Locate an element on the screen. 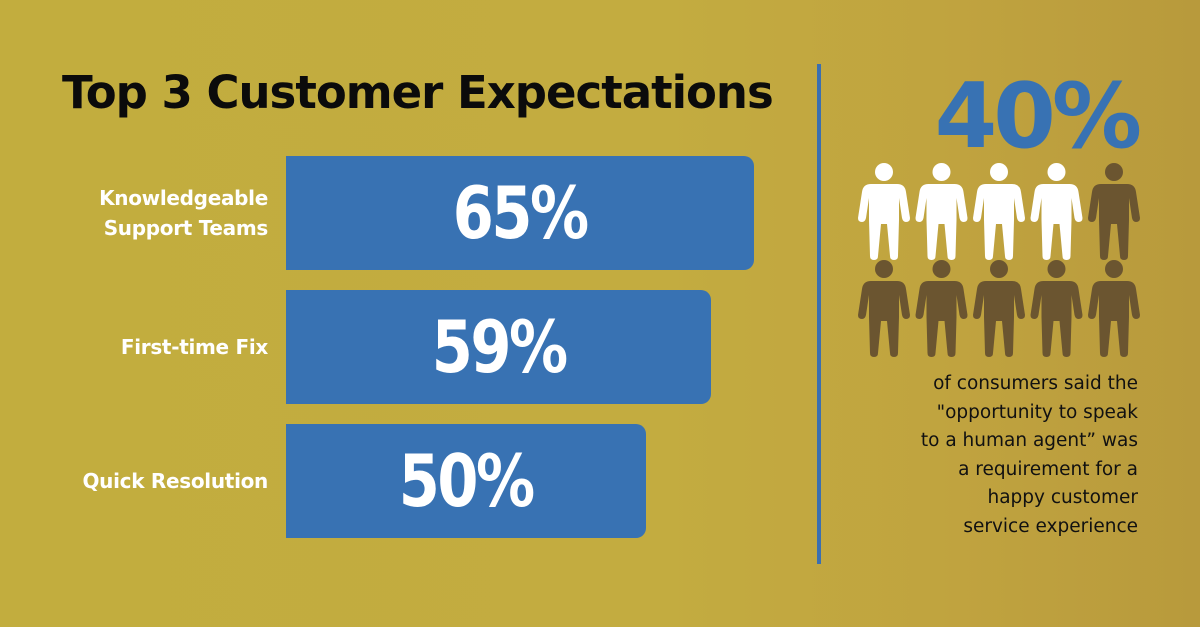  bar-value-label: 65% is located at coordinates (521, 213).